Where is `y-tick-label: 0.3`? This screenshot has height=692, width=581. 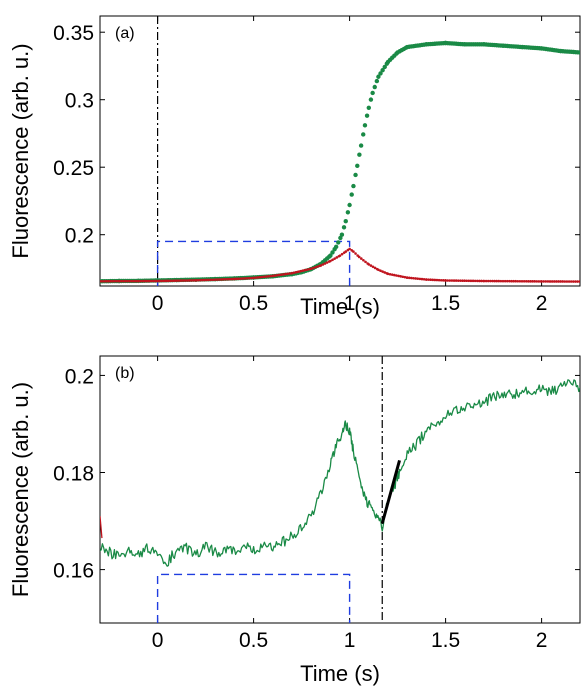
y-tick-label: 0.3 is located at coordinates (79, 101).